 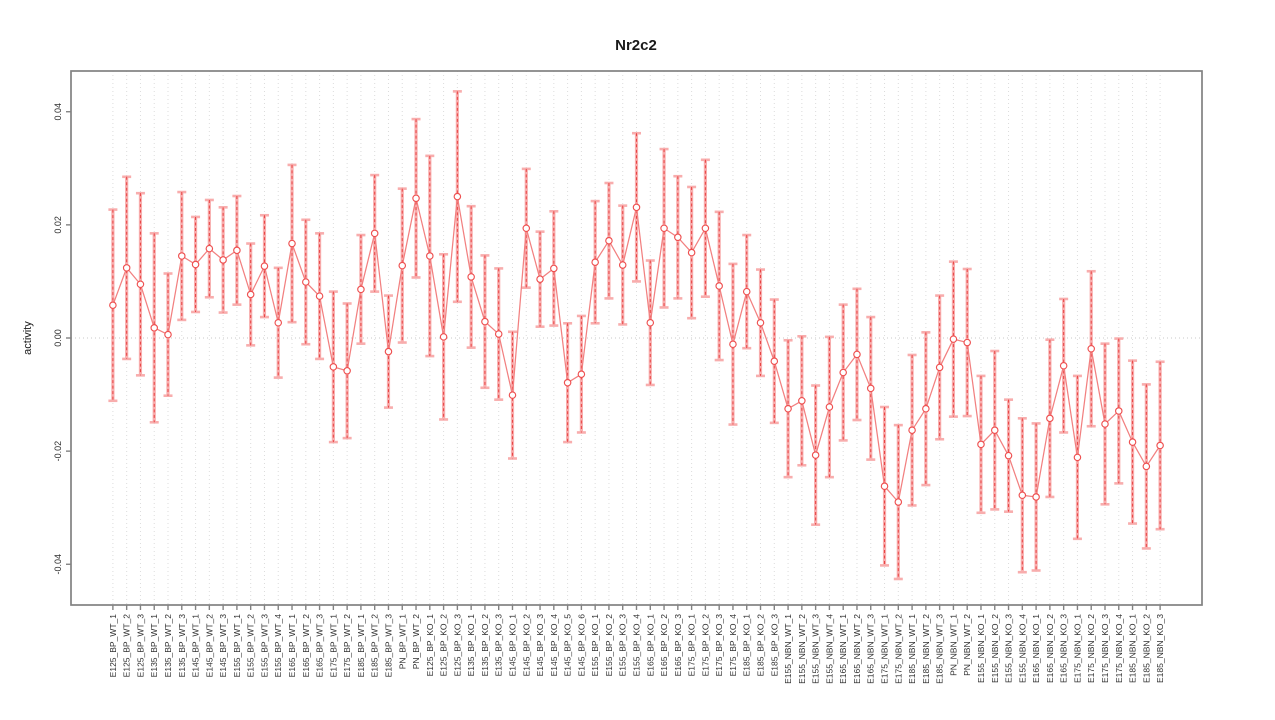 What do you see at coordinates (512, 645) in the screenshot?
I see `x-tick-label: E145_BP_KO_1` at bounding box center [512, 645].